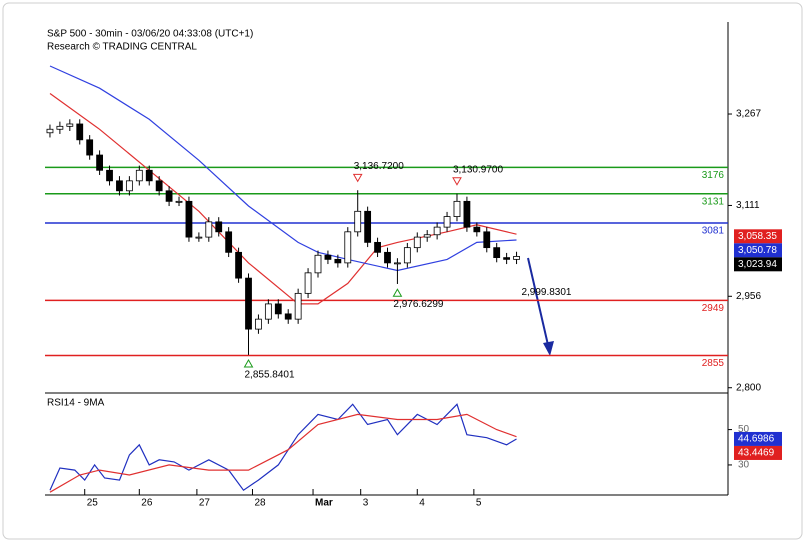  Describe the element at coordinates (205, 503) in the screenshot. I see `x-tick-label: 27` at that location.